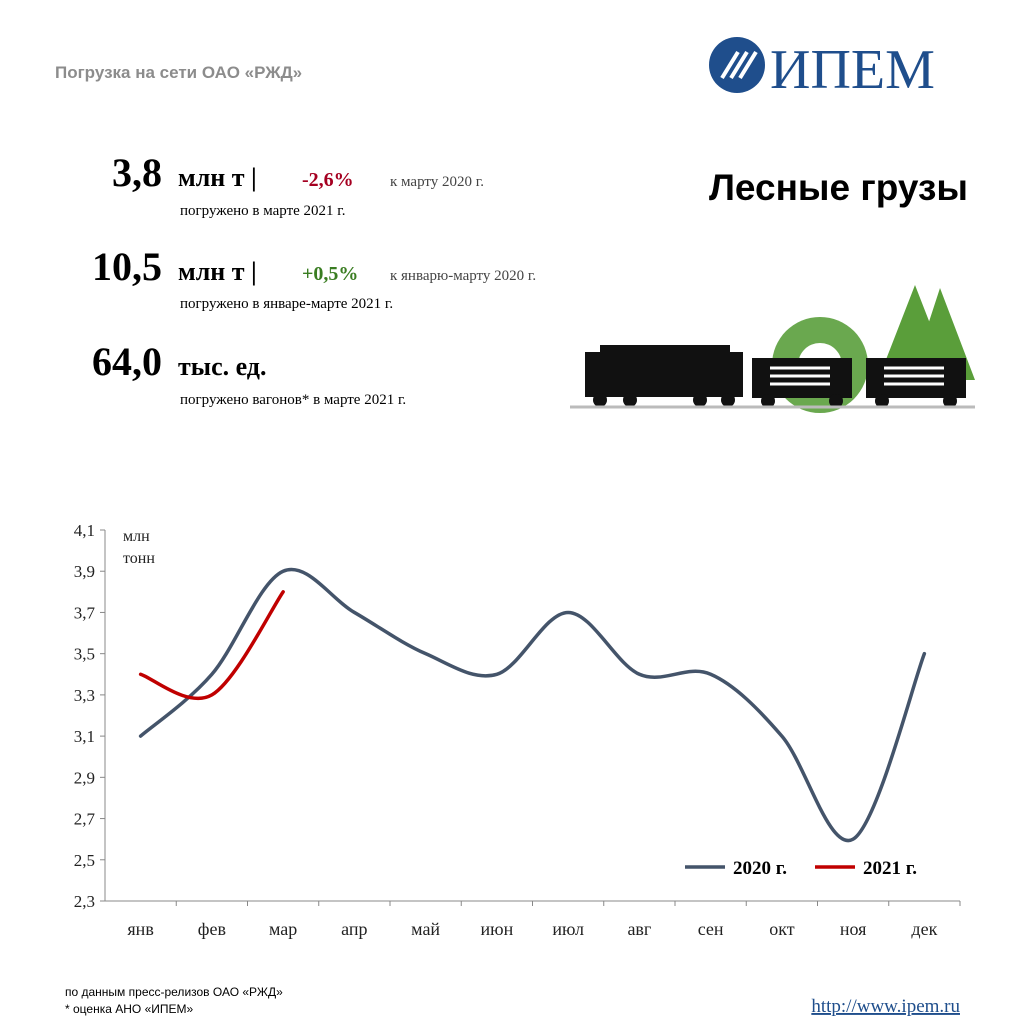 The width and height of the screenshot is (1024, 1024). Describe the element at coordinates (84, 736) in the screenshot. I see `y-tick-label: 3,1` at that location.